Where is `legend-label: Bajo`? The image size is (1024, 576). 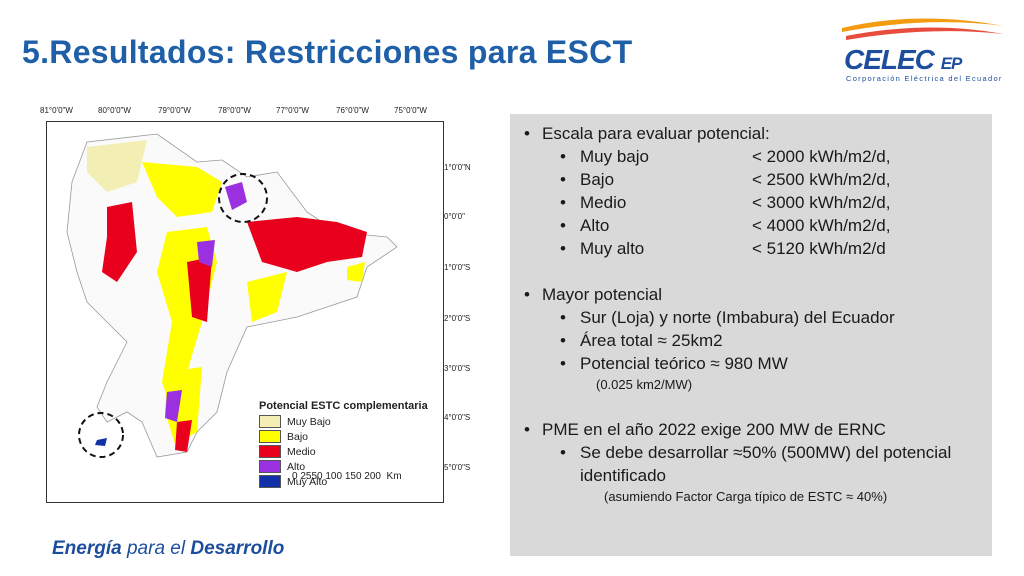
legend-label: Bajo is located at coordinates (298, 436).